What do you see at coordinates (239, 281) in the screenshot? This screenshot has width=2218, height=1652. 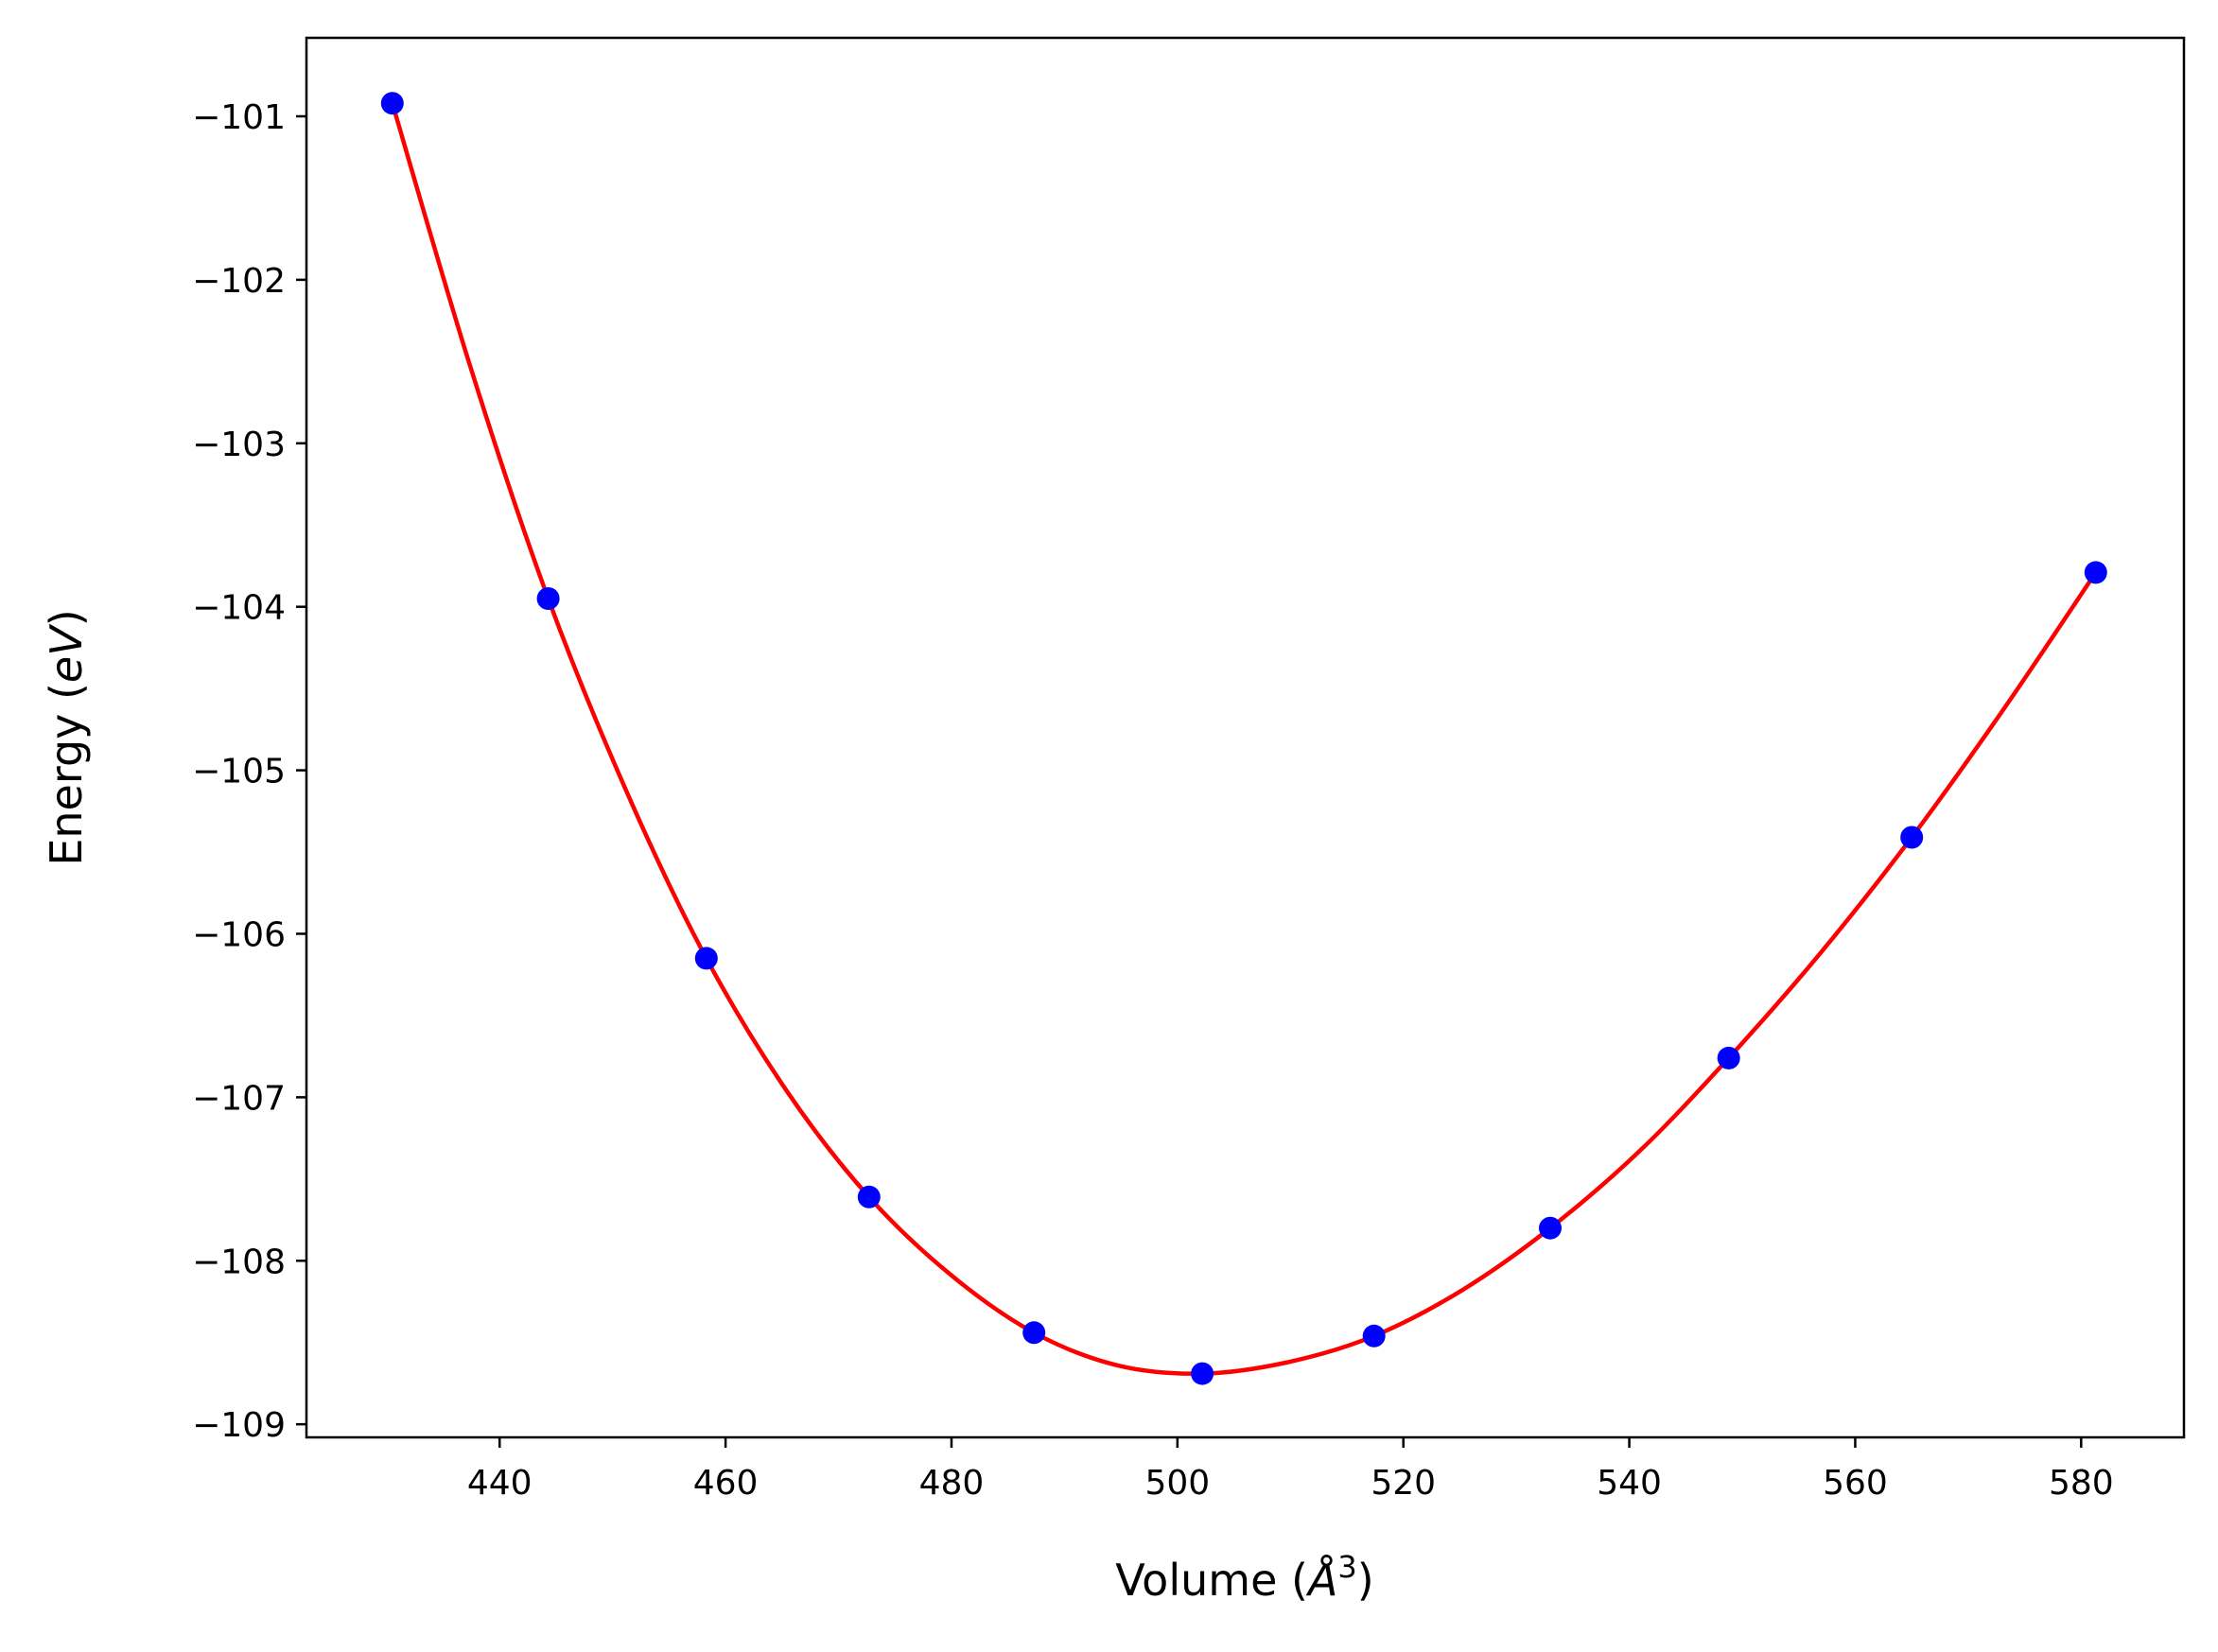 I see `y-tick-label: −102` at bounding box center [239, 281].